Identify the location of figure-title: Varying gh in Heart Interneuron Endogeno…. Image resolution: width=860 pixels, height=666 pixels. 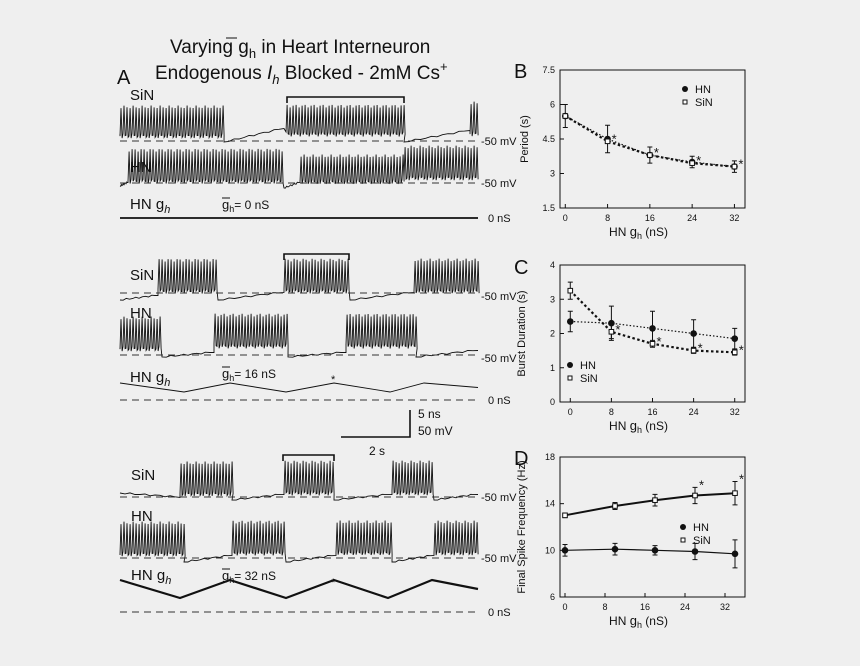
(301, 62).